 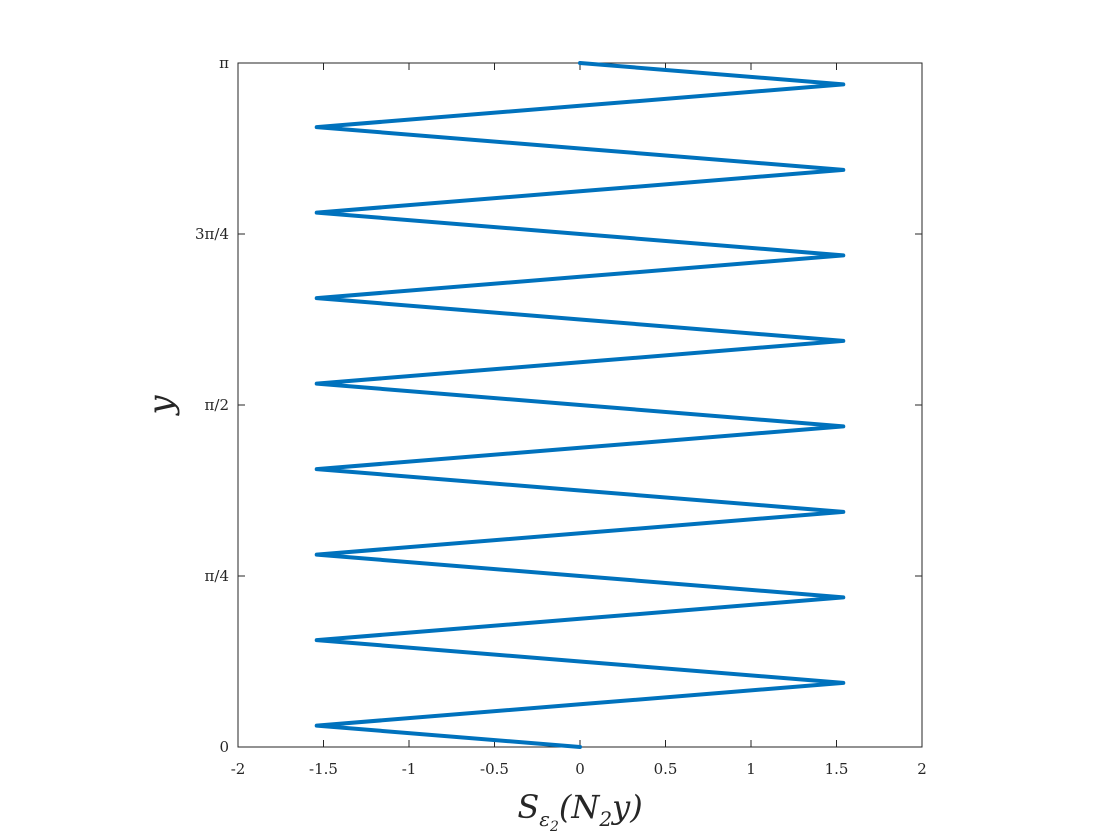 I want to click on y-tick-label: π/4, so click(x=217, y=576).